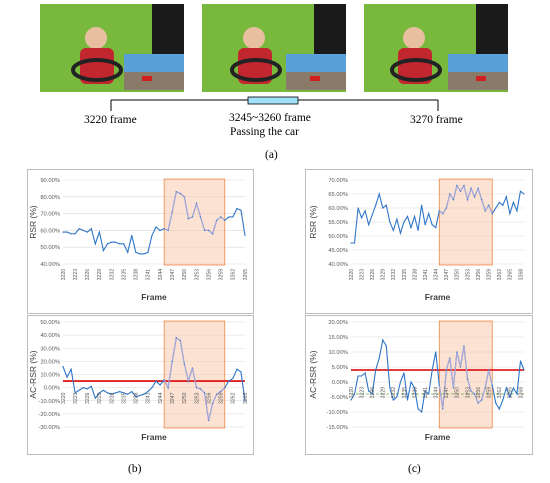  I want to click on y-tick-label: 60.00%, so click(338, 209).